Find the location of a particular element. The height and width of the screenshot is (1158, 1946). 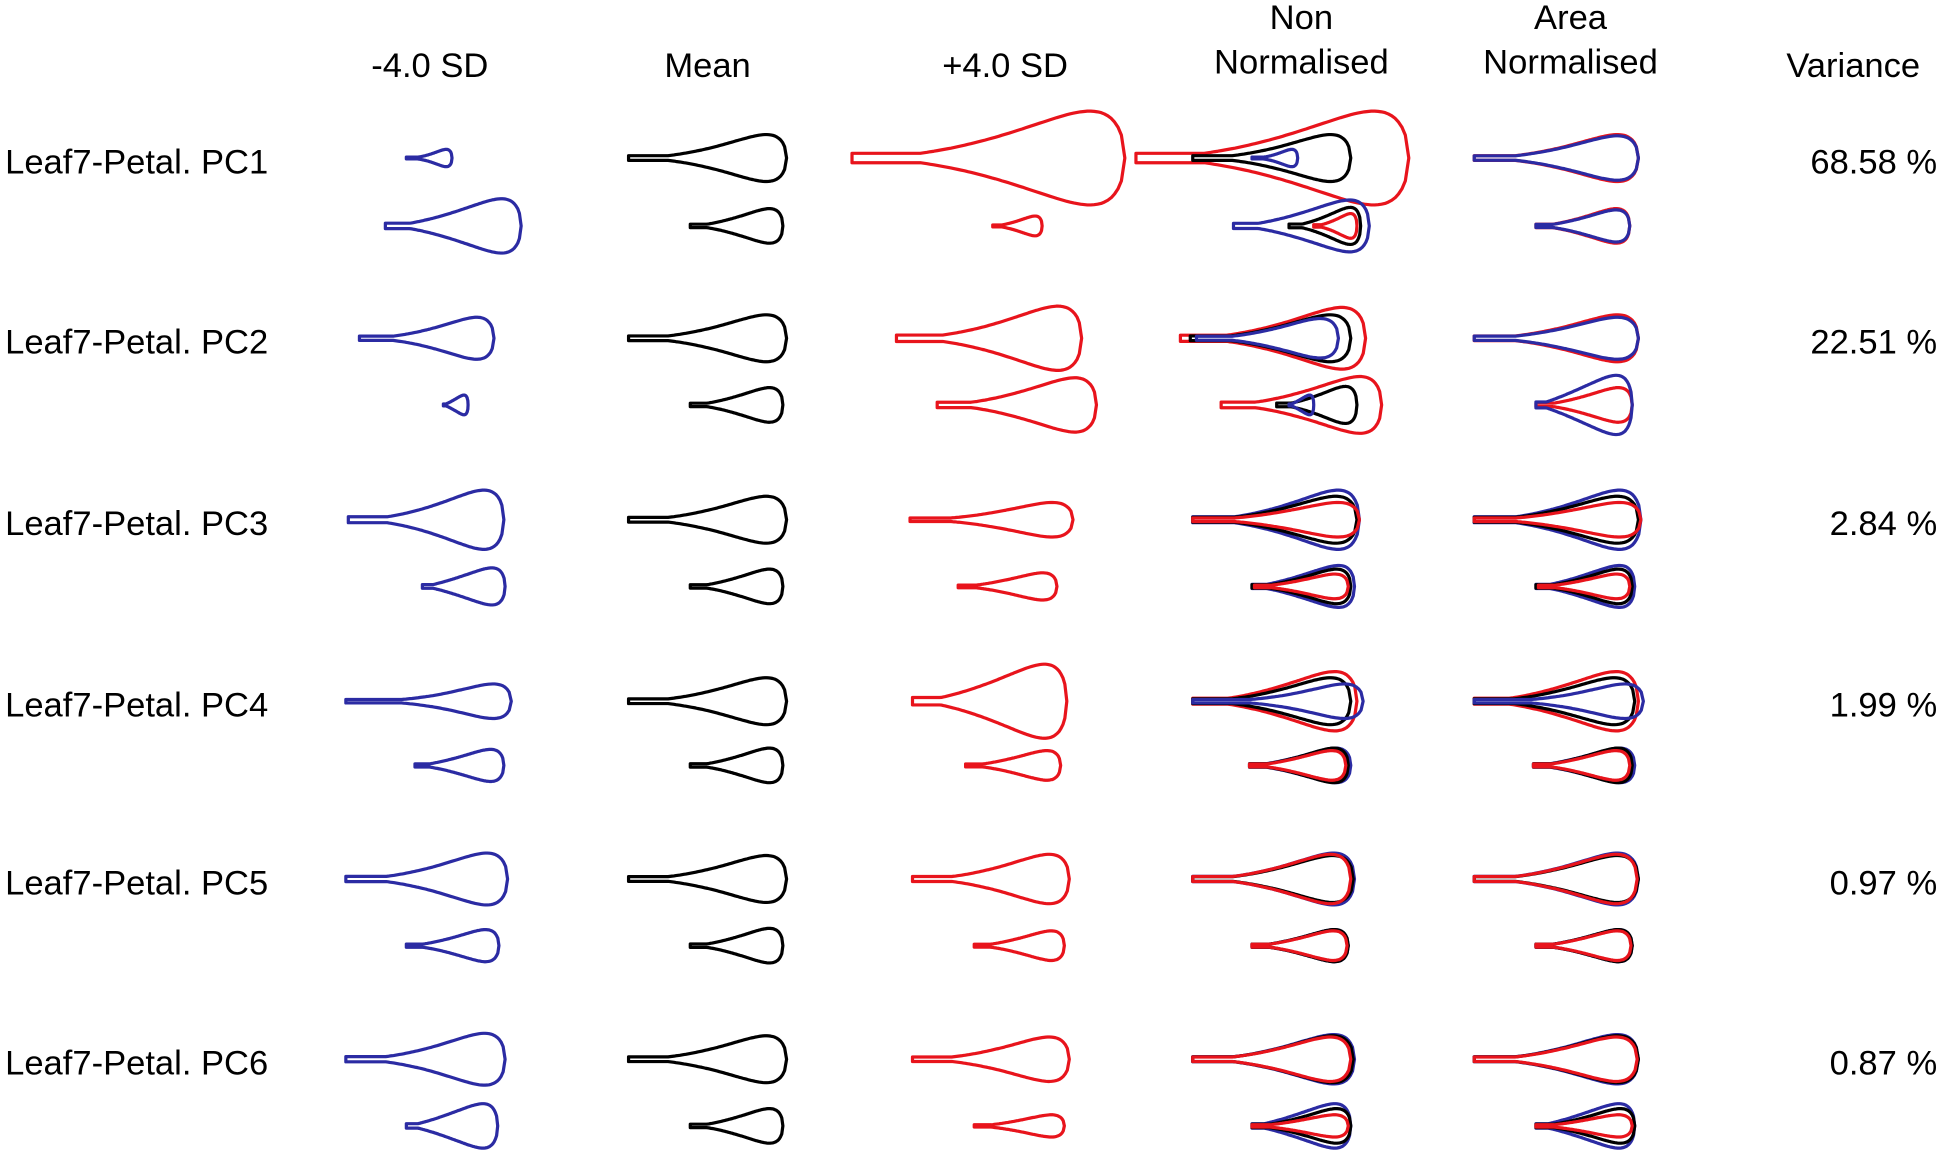

column-header: Variance is located at coordinates (1853, 66).